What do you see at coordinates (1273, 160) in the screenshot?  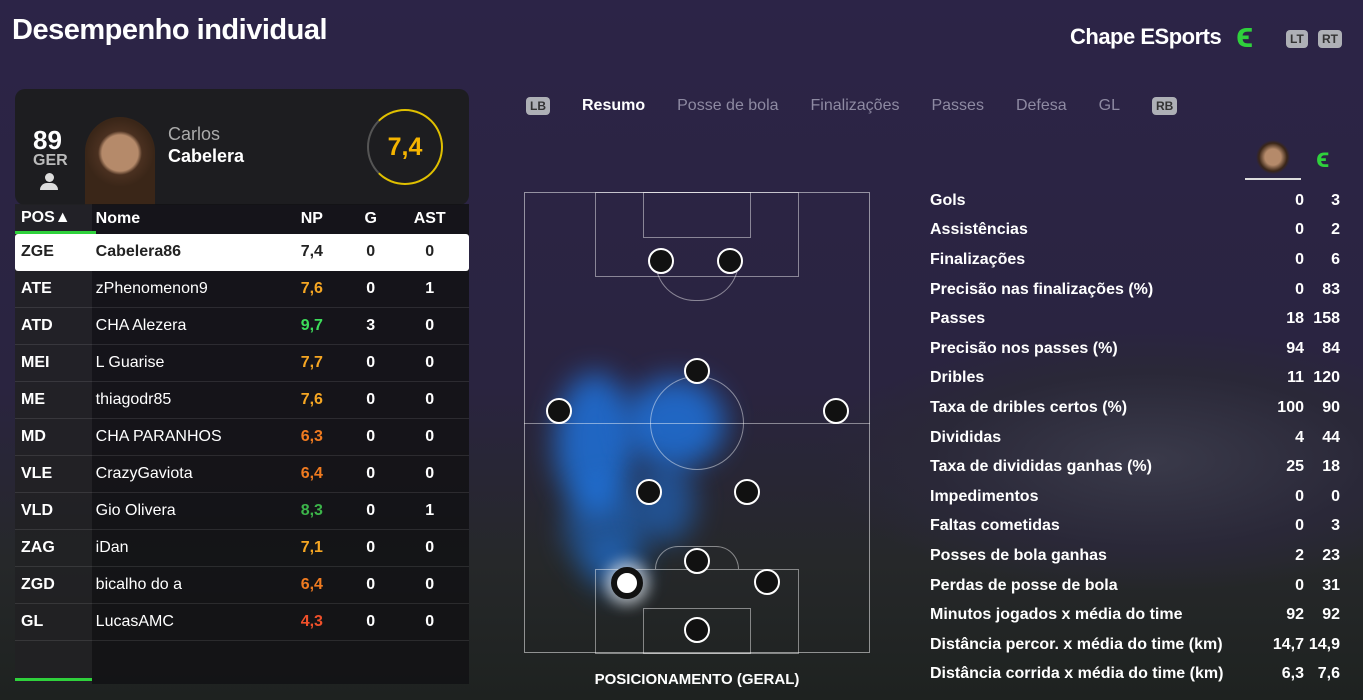 I see `player-column-avatar` at bounding box center [1273, 160].